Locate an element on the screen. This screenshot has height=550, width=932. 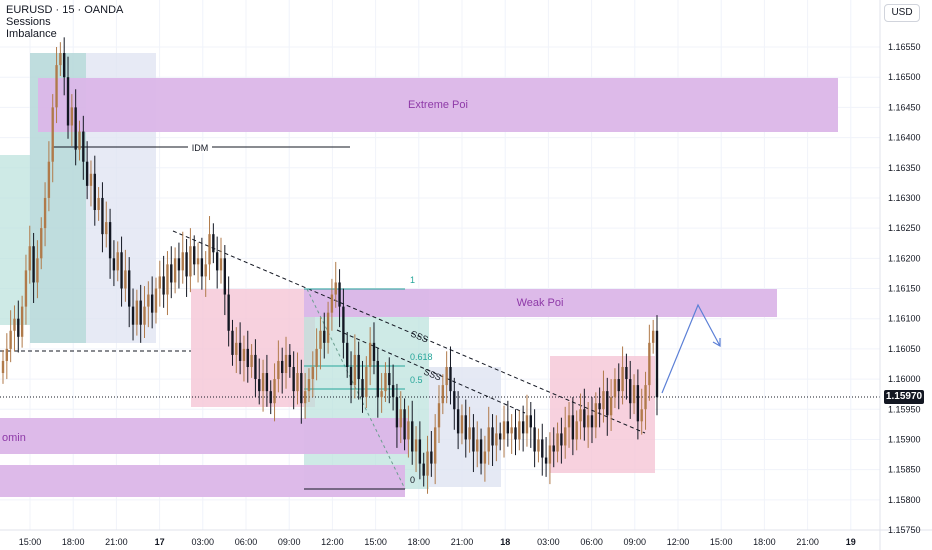
price-tick-label: 1.16500 is located at coordinates (904, 77).